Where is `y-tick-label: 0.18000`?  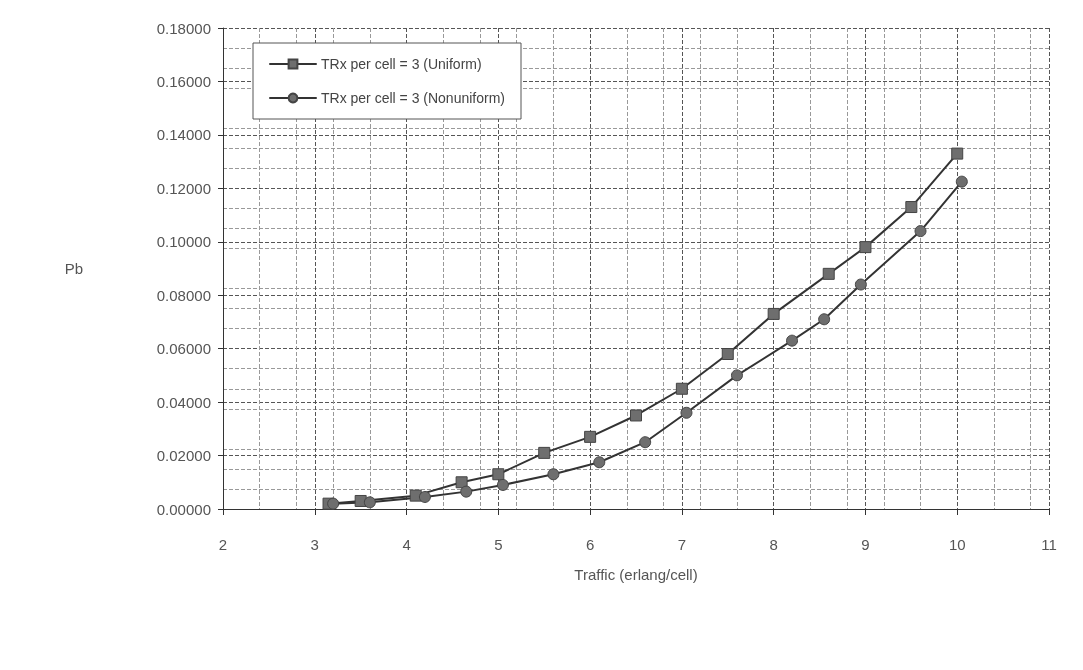
y-tick-label: 0.18000 is located at coordinates (183, 28).